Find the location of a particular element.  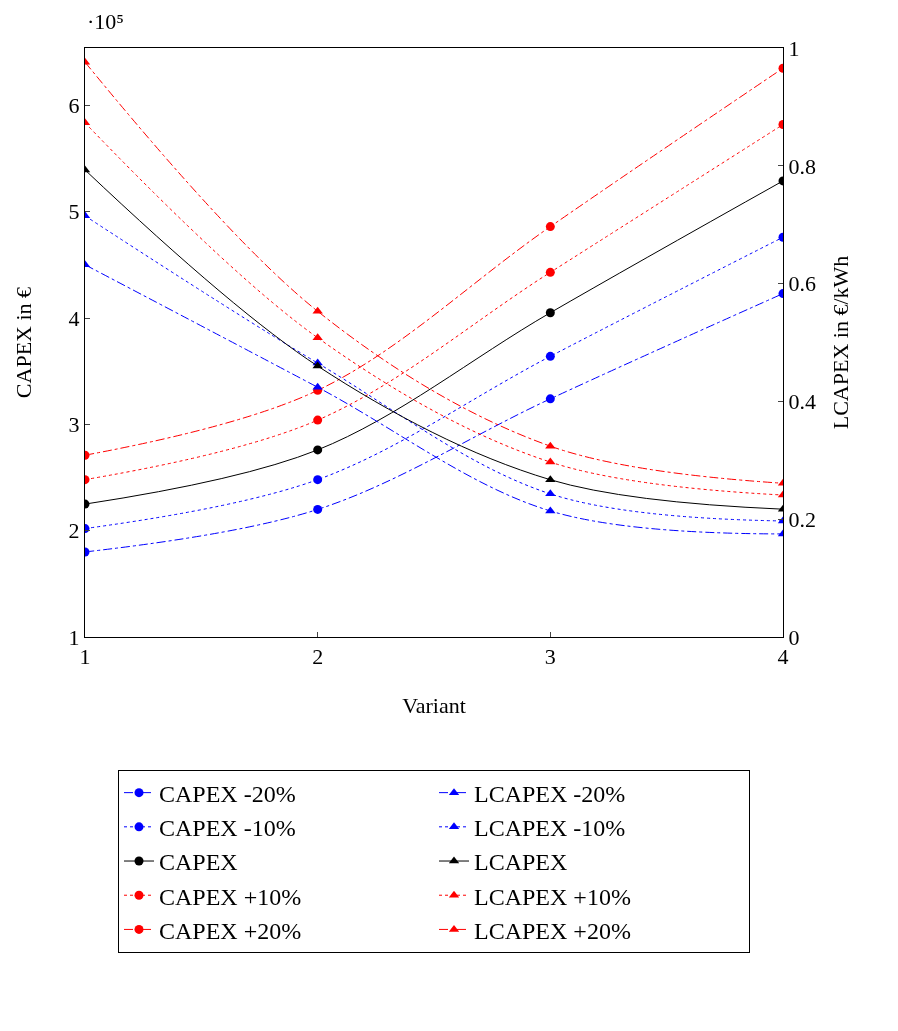

text: ·10⁵ is located at coordinates (105, 21).